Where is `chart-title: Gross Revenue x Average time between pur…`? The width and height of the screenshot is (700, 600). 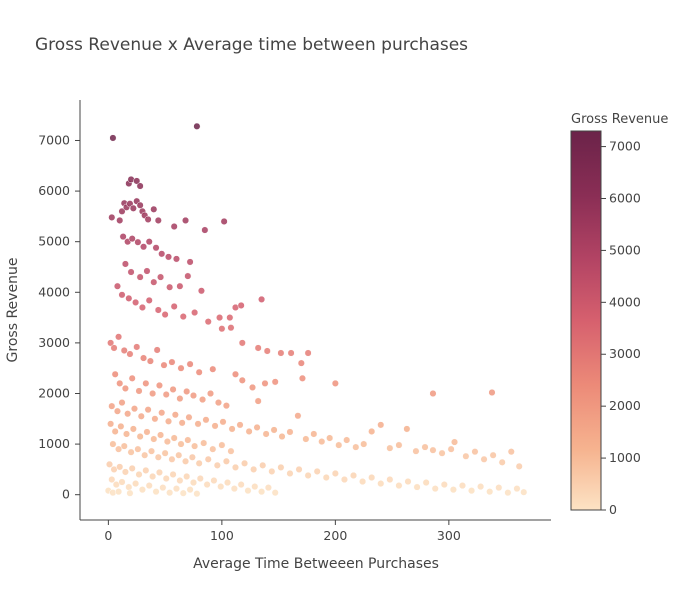 chart-title: Gross Revenue x Average time between pur… is located at coordinates (251, 45).